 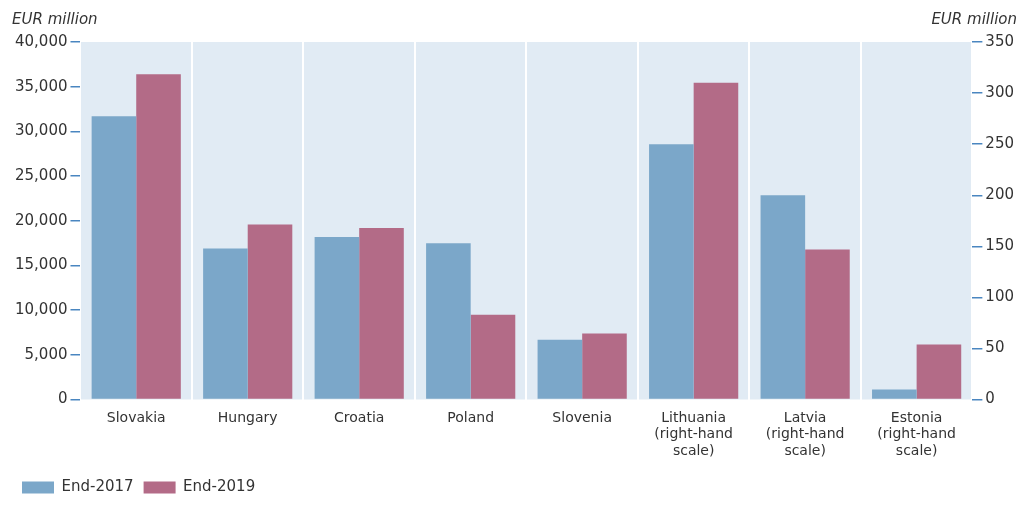 I want to click on y-axis-title: EUR million, so click(x=55, y=19).